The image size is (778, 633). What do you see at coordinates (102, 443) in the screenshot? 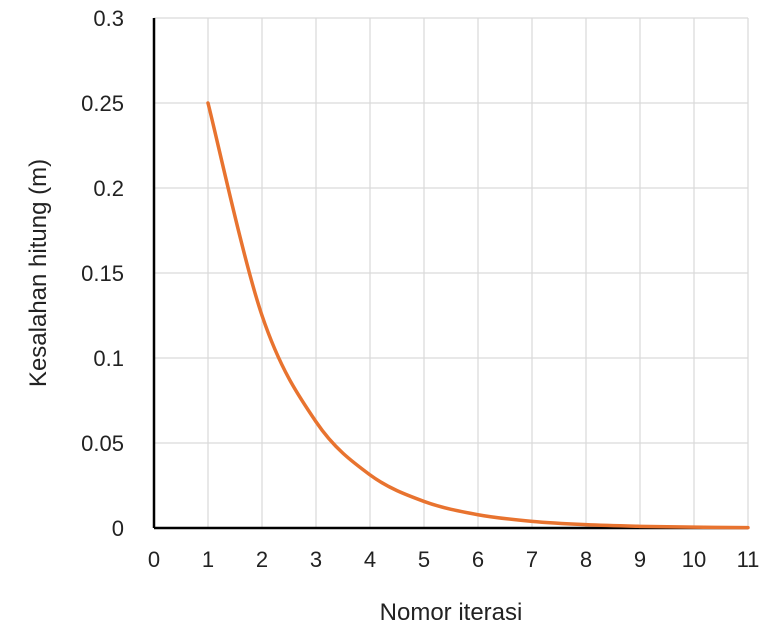
I see `y-tick-label: 0.05` at bounding box center [102, 443].